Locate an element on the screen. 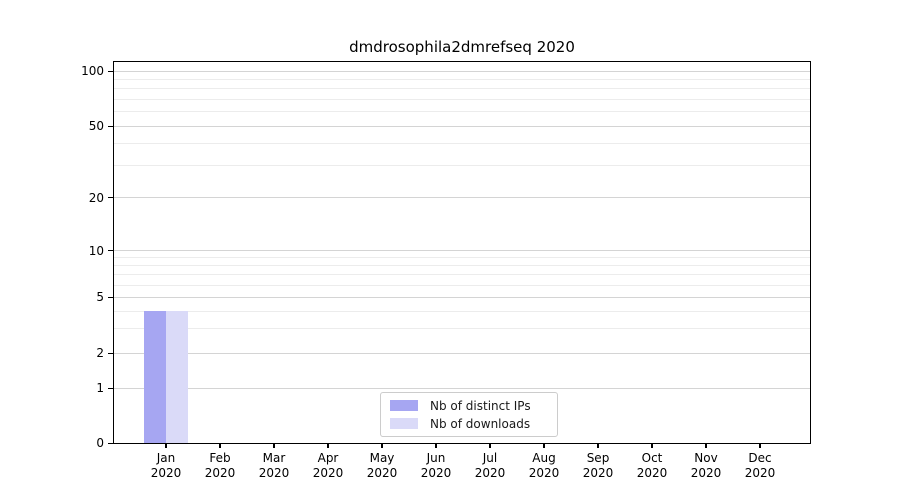 This screenshot has width=900, height=500. y-tick-label: 2 is located at coordinates (100, 353).